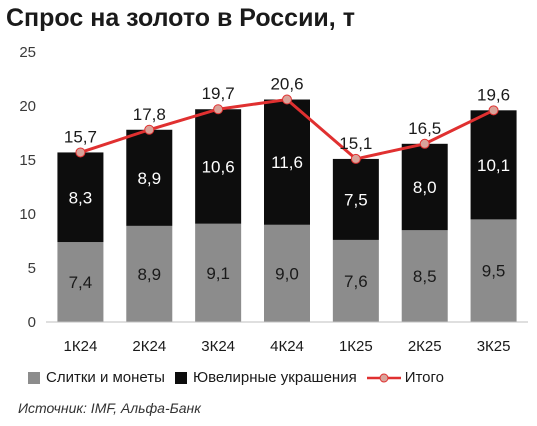 This screenshot has width=537, height=426. What do you see at coordinates (105, 377) in the screenshot?
I see `legend-label-bars-coins: Слитки и монеты` at bounding box center [105, 377].